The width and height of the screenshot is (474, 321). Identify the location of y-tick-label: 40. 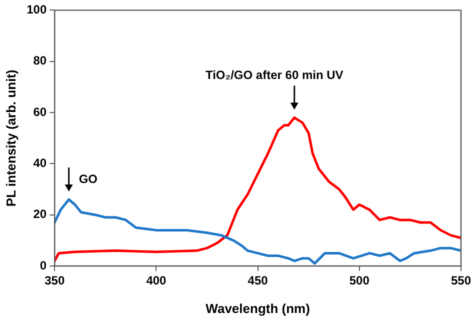
(40, 163).